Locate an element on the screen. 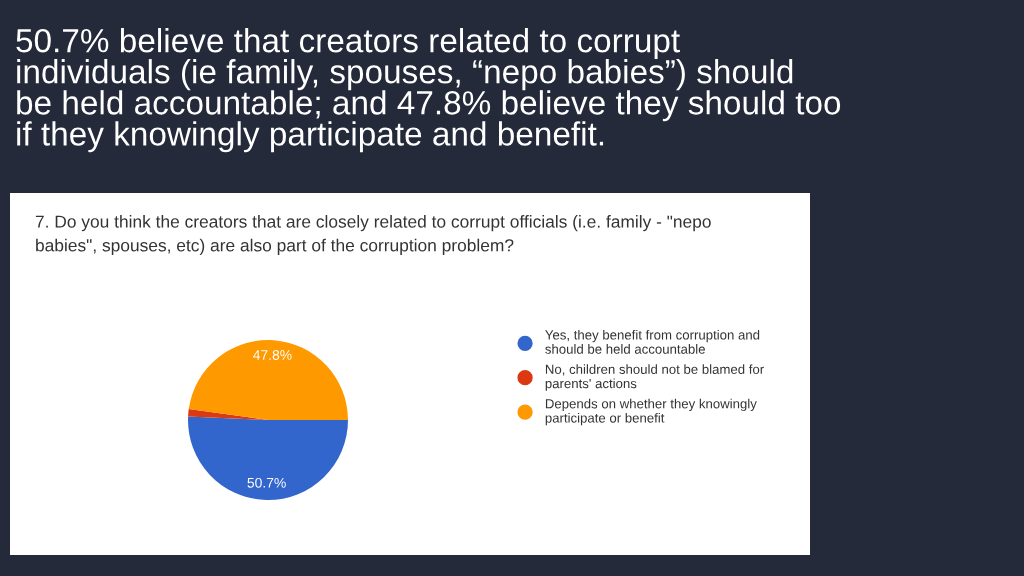  legend-label: Yes, they benefit from corruption and should be held accountable is located at coordinates (652, 341).